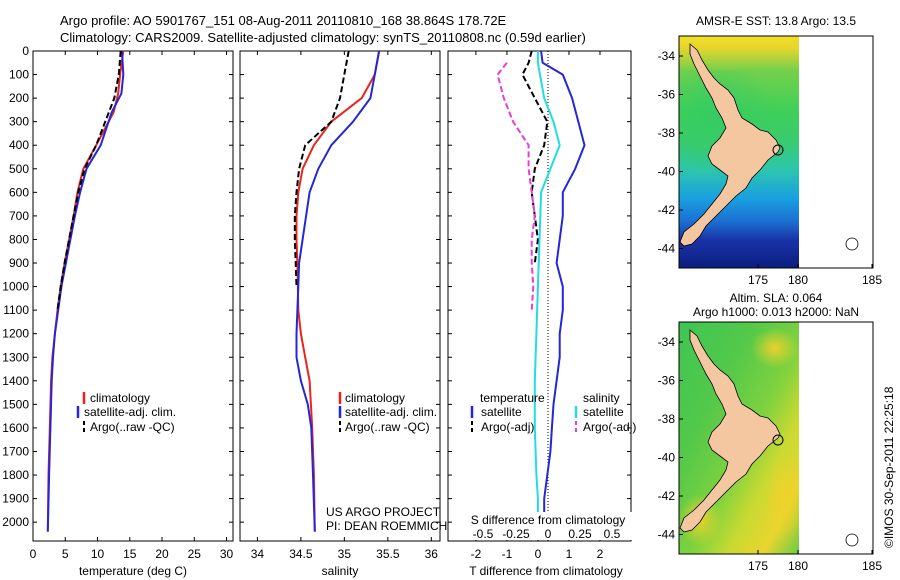 Image resolution: width=900 pixels, height=580 pixels. Describe the element at coordinates (133, 571) in the screenshot. I see `temperature-xlabel: temperature (deg C)` at that location.